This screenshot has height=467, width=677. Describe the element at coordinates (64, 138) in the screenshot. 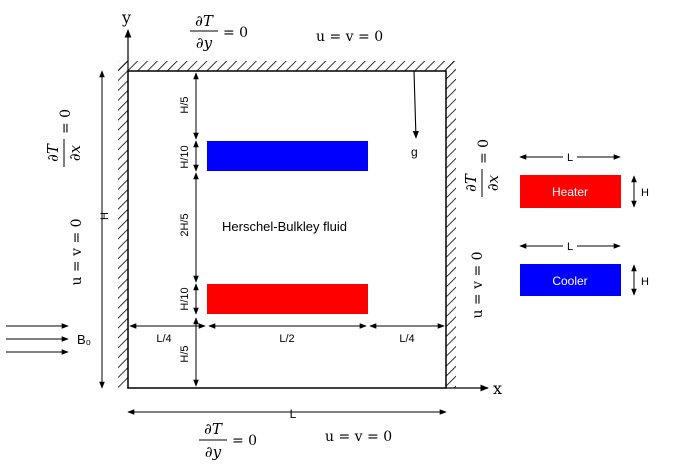

I see `left-bc: ∂T ∂x = 0` at that location.